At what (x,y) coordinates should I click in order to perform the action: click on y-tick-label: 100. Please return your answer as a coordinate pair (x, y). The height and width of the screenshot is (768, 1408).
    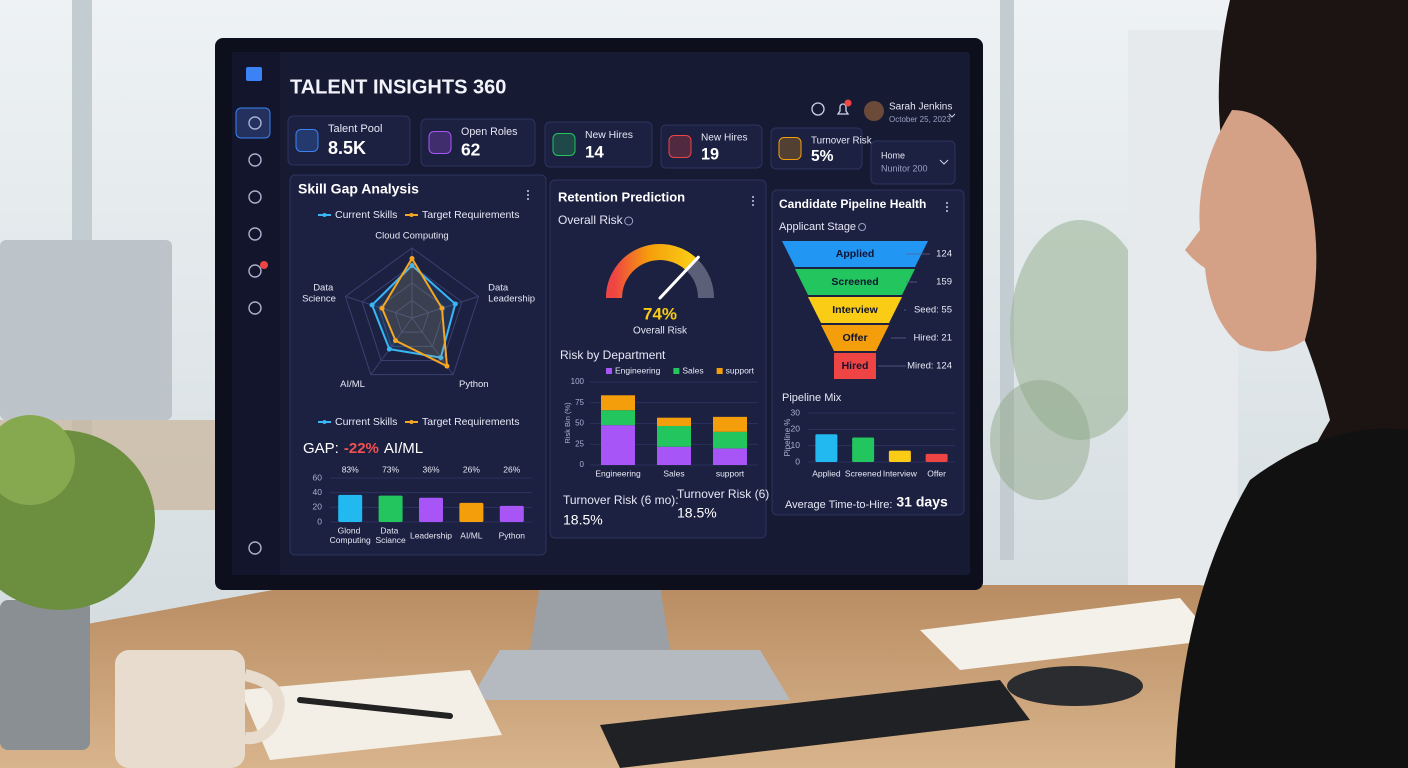
    Looking at the image, I should click on (578, 381).